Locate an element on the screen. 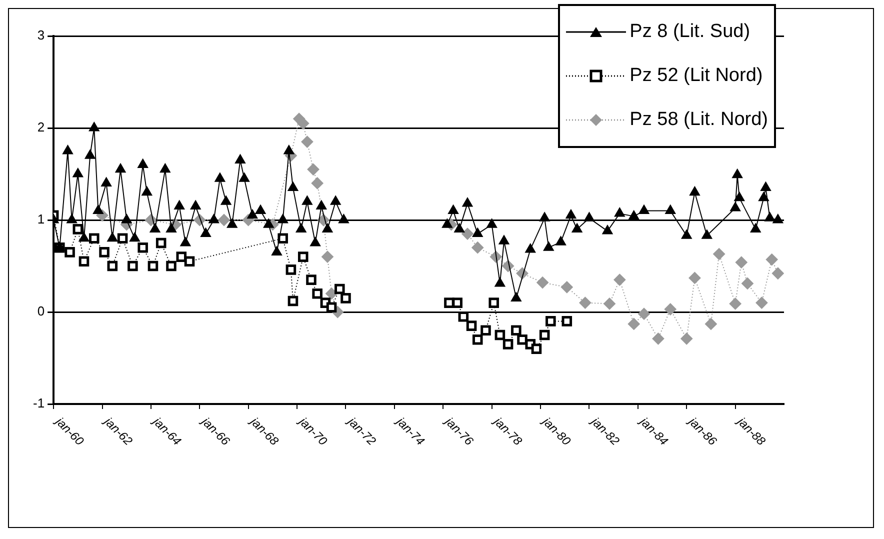  legend-label: Pz 58 (Lit. Nord) is located at coordinates (699, 120).